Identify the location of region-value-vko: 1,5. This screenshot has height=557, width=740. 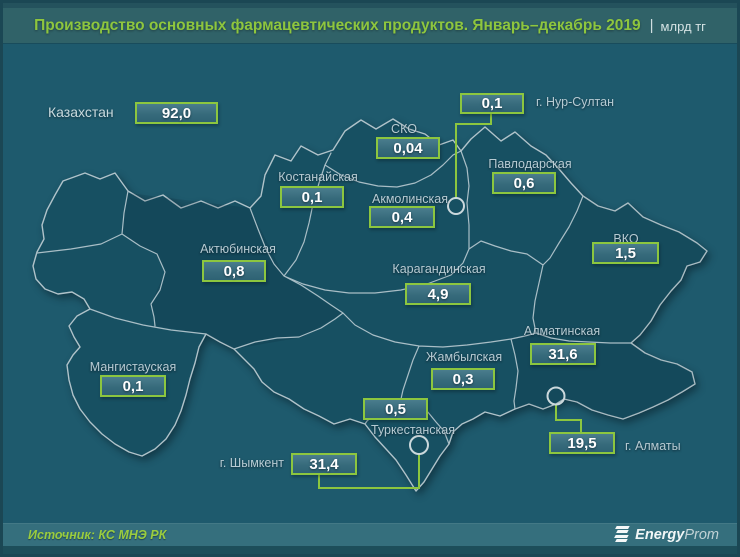
(625, 253).